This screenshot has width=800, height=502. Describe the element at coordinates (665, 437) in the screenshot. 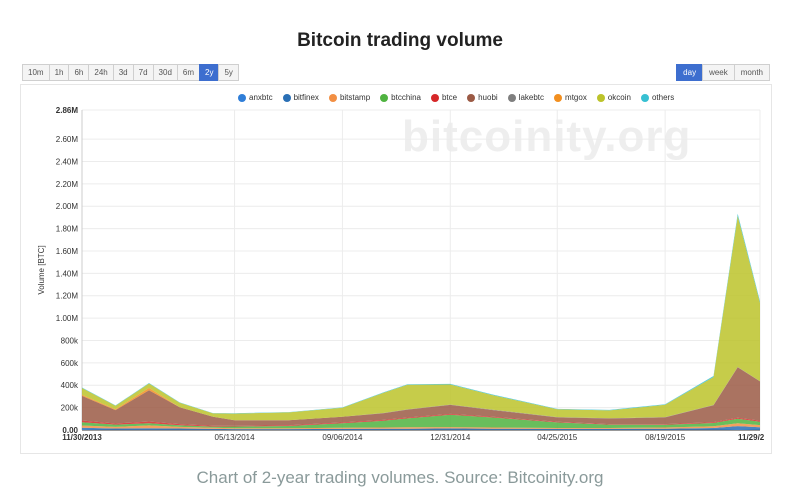

I see `x-tick-label: 08/19/2015` at that location.